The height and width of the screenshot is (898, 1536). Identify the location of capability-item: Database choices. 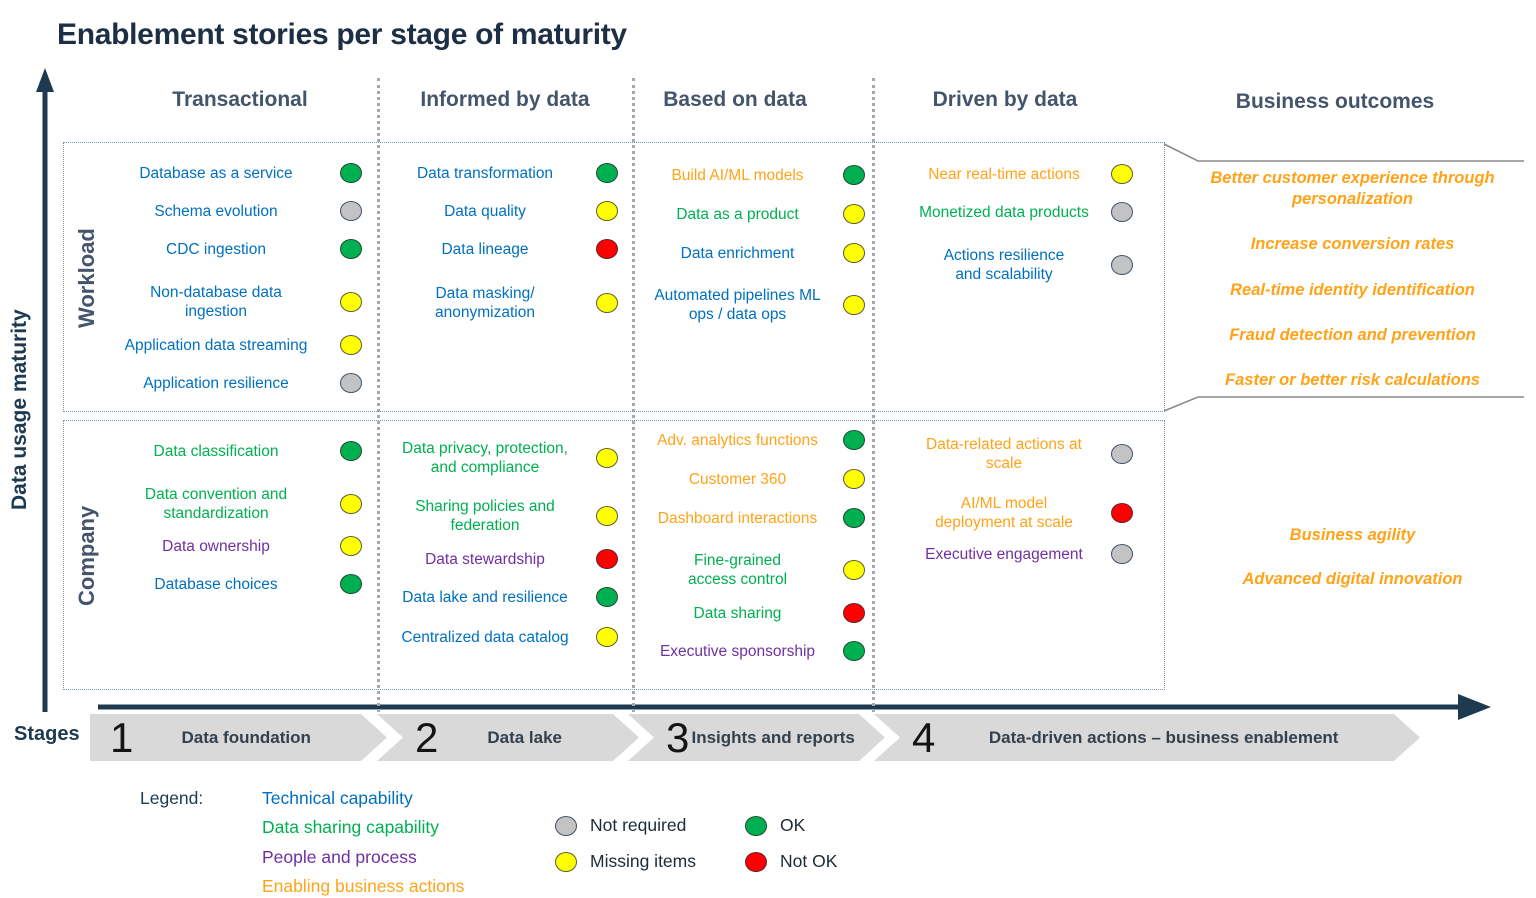
(231, 584).